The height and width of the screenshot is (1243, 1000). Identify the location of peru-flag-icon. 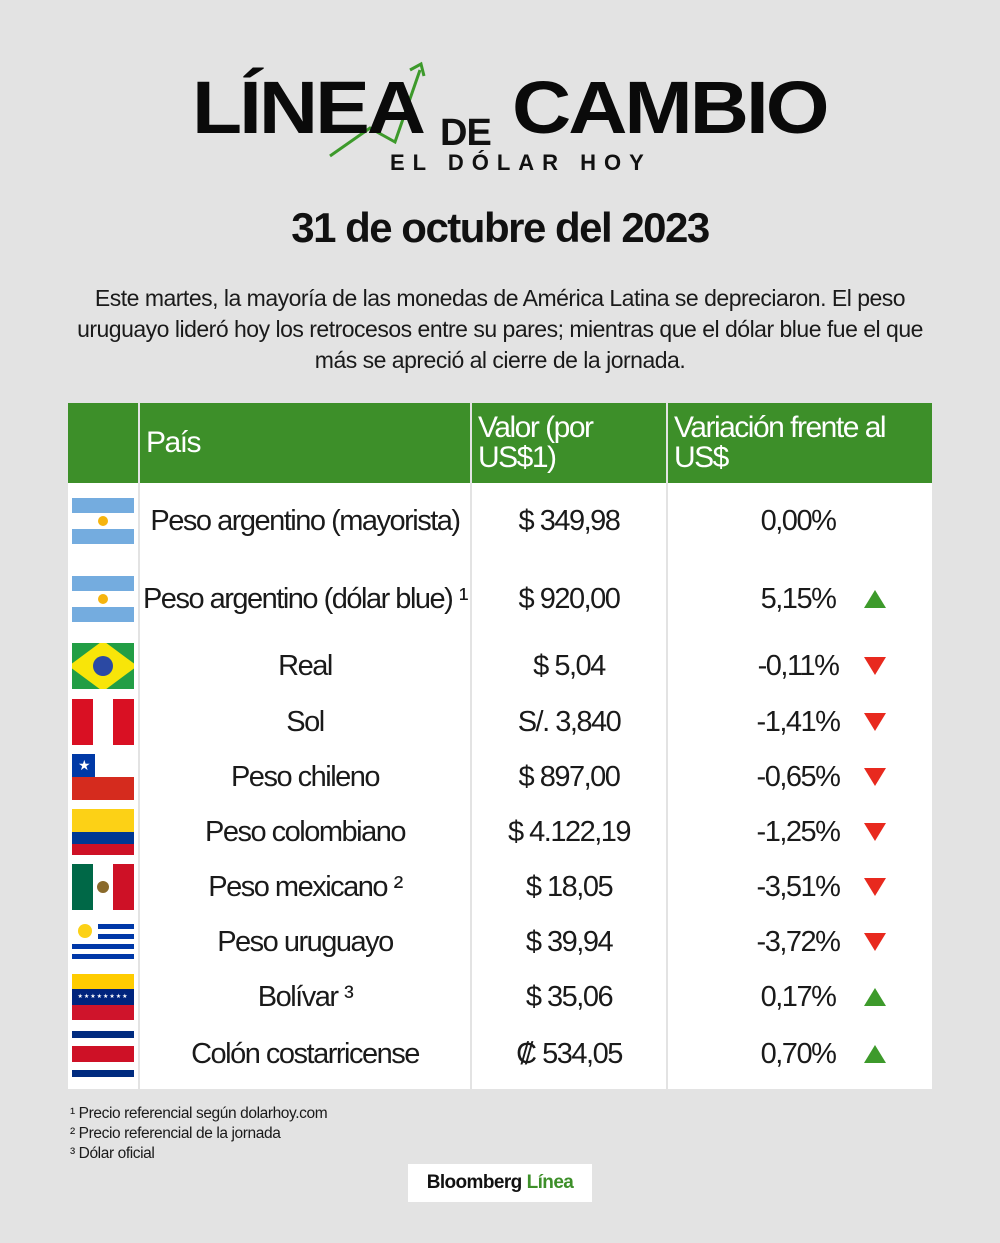
(103, 721).